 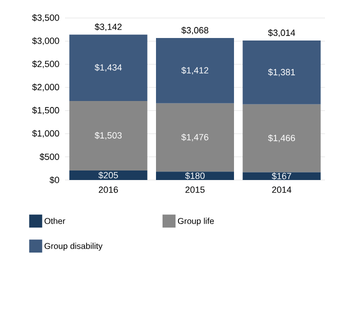 What do you see at coordinates (46, 134) in the screenshot?
I see `y-tick-label: $1,000` at bounding box center [46, 134].